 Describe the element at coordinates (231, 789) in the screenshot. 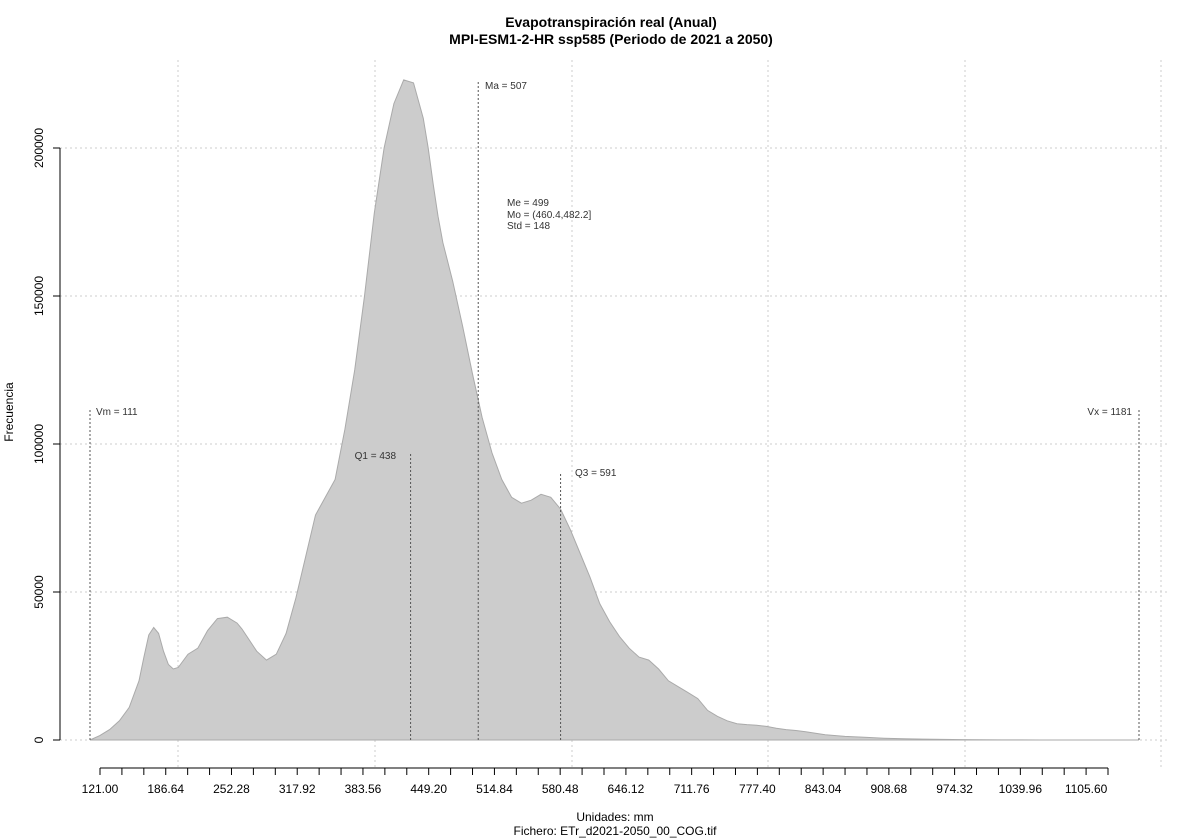

I see `x-tick-label: 252.28` at that location.